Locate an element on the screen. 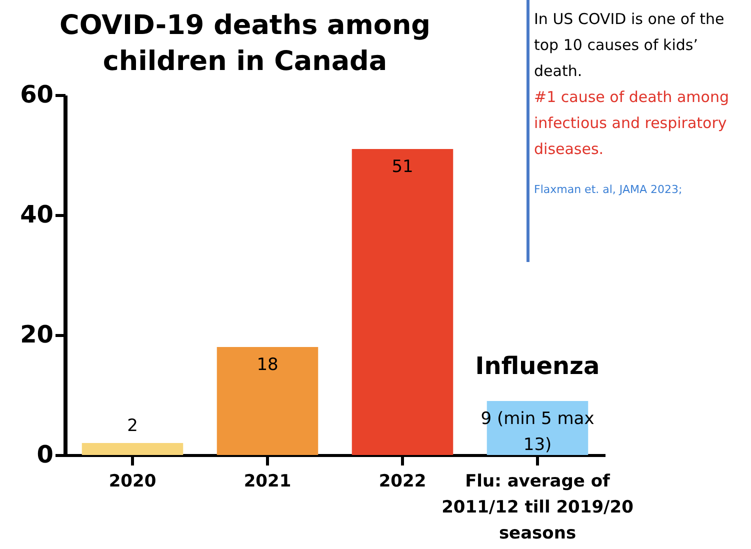  y-tick-label: 0 is located at coordinates (45, 454).